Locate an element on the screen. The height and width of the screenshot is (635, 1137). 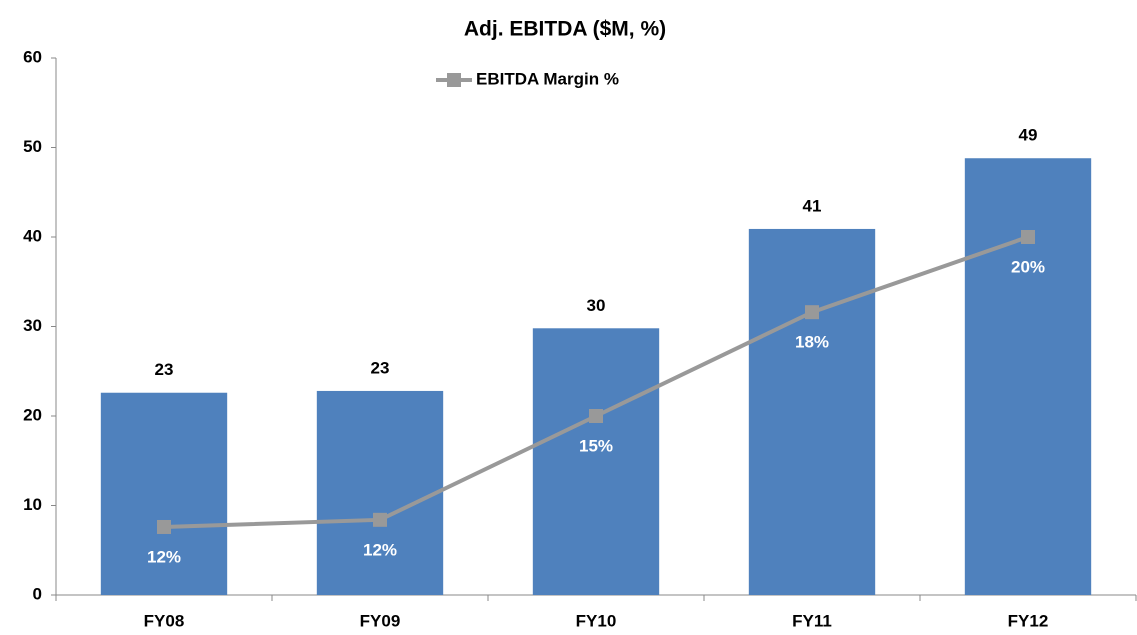
line-value-label: 18% is located at coordinates (812, 342).